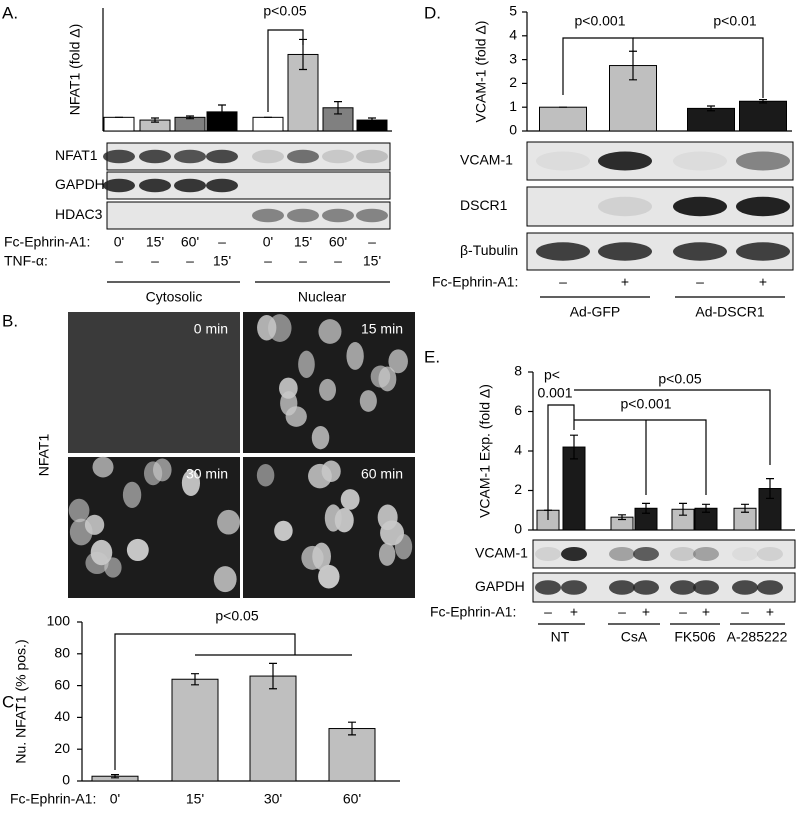 This screenshot has width=800, height=816. Describe the element at coordinates (21, 701) in the screenshot. I see `y-axis-label: Nu. NFAT1 (% pos.)` at that location.